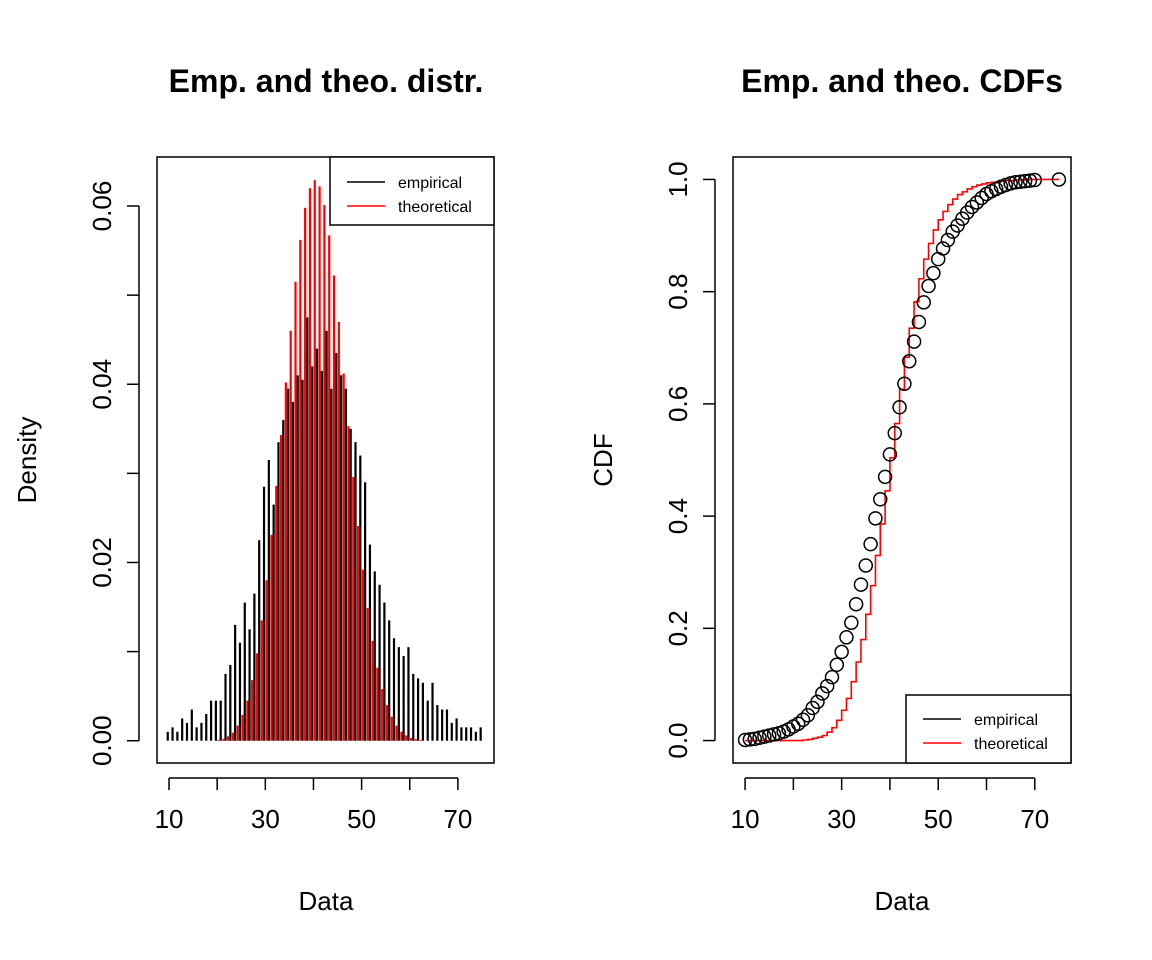  What do you see at coordinates (902, 901) in the screenshot?
I see `panel-2-x-axis-label: Data` at bounding box center [902, 901].